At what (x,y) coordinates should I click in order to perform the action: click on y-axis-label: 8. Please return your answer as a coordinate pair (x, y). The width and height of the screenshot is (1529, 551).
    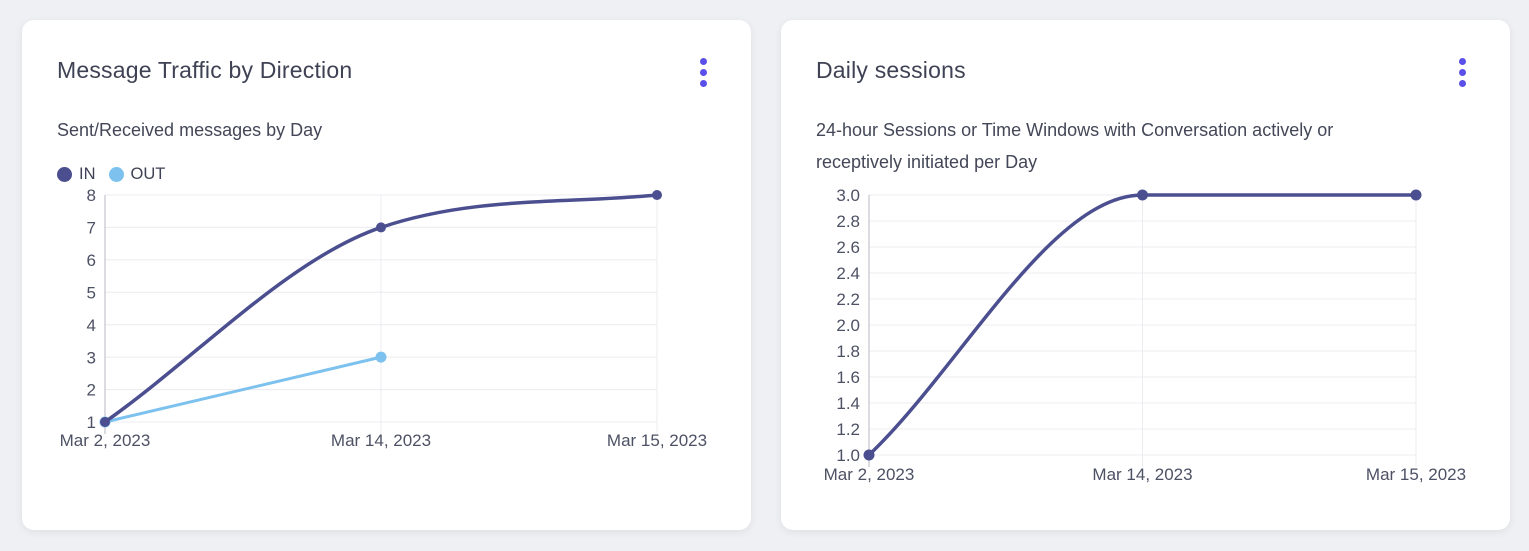
    Looking at the image, I should click on (91, 195).